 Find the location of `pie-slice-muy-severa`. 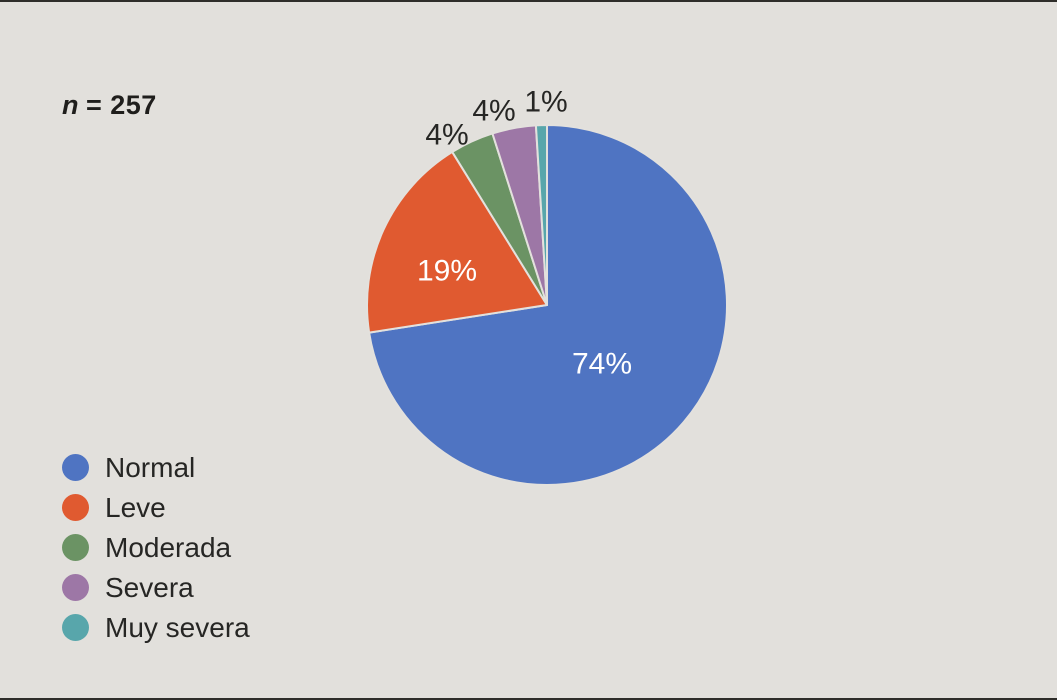

pie-slice-muy-severa is located at coordinates (541, 214).